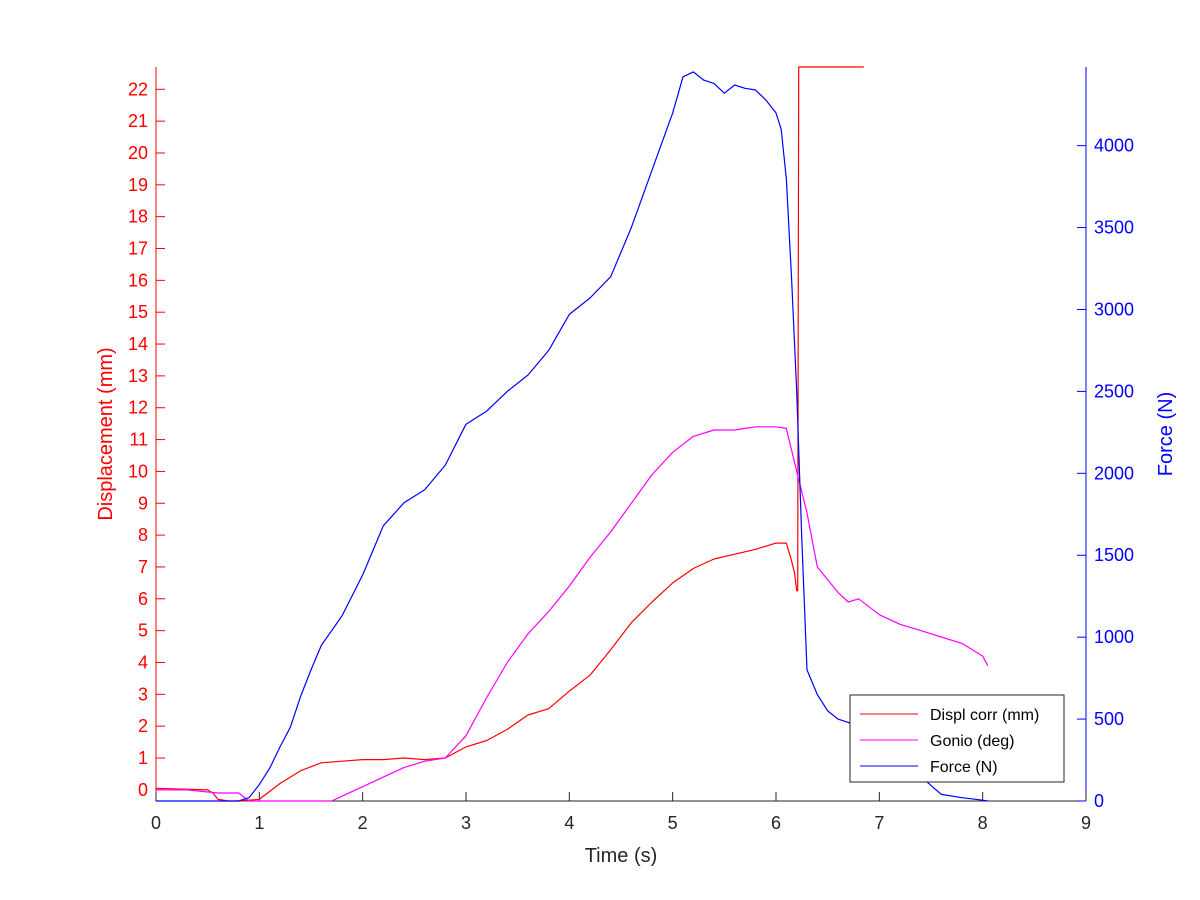 The width and height of the screenshot is (1200, 900). What do you see at coordinates (1114, 228) in the screenshot?
I see `y-right-tick-label: 3500` at bounding box center [1114, 228].